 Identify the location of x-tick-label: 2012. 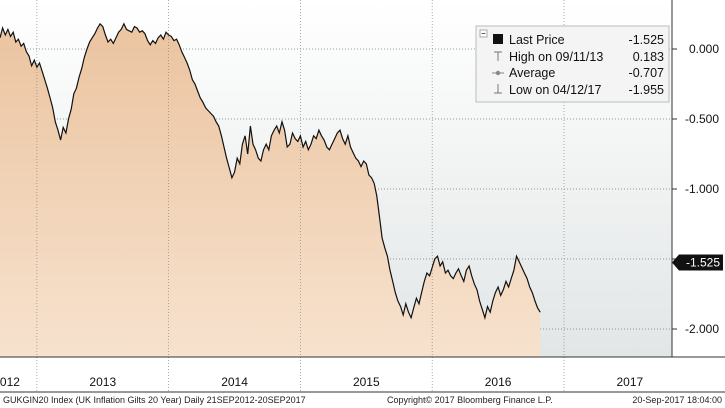
(10, 382).